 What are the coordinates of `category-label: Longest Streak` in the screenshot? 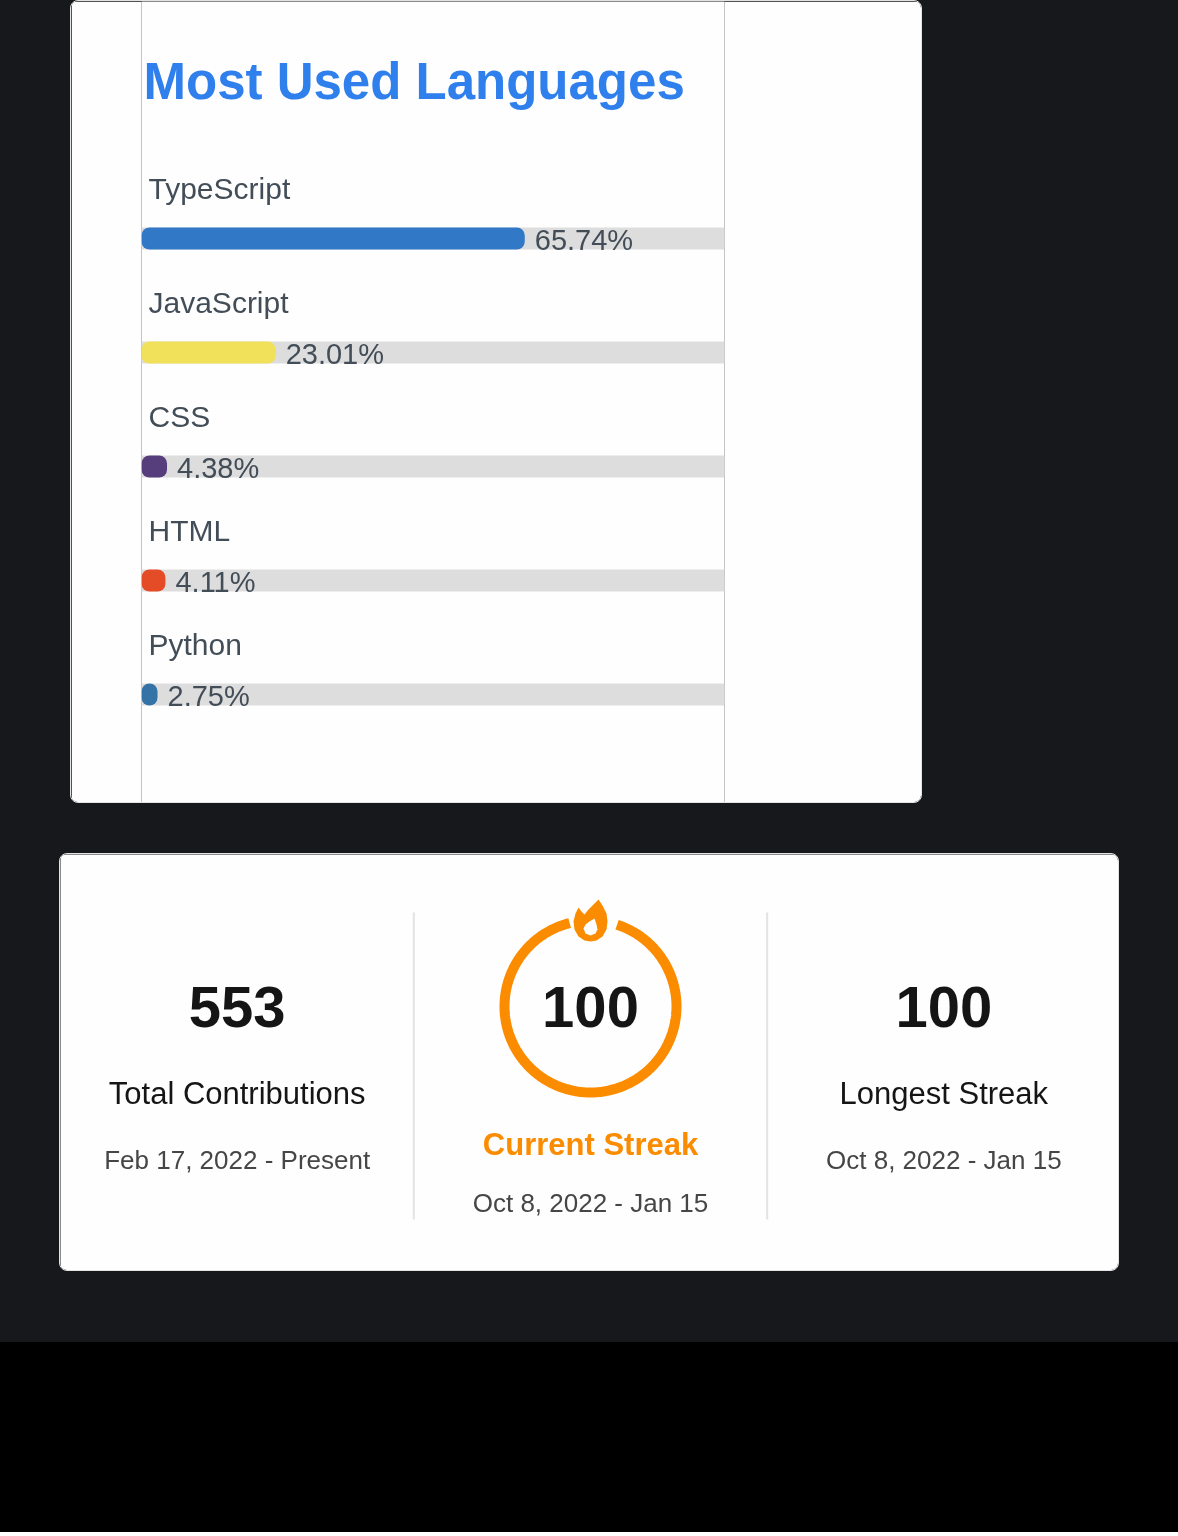 It's located at (944, 1093).